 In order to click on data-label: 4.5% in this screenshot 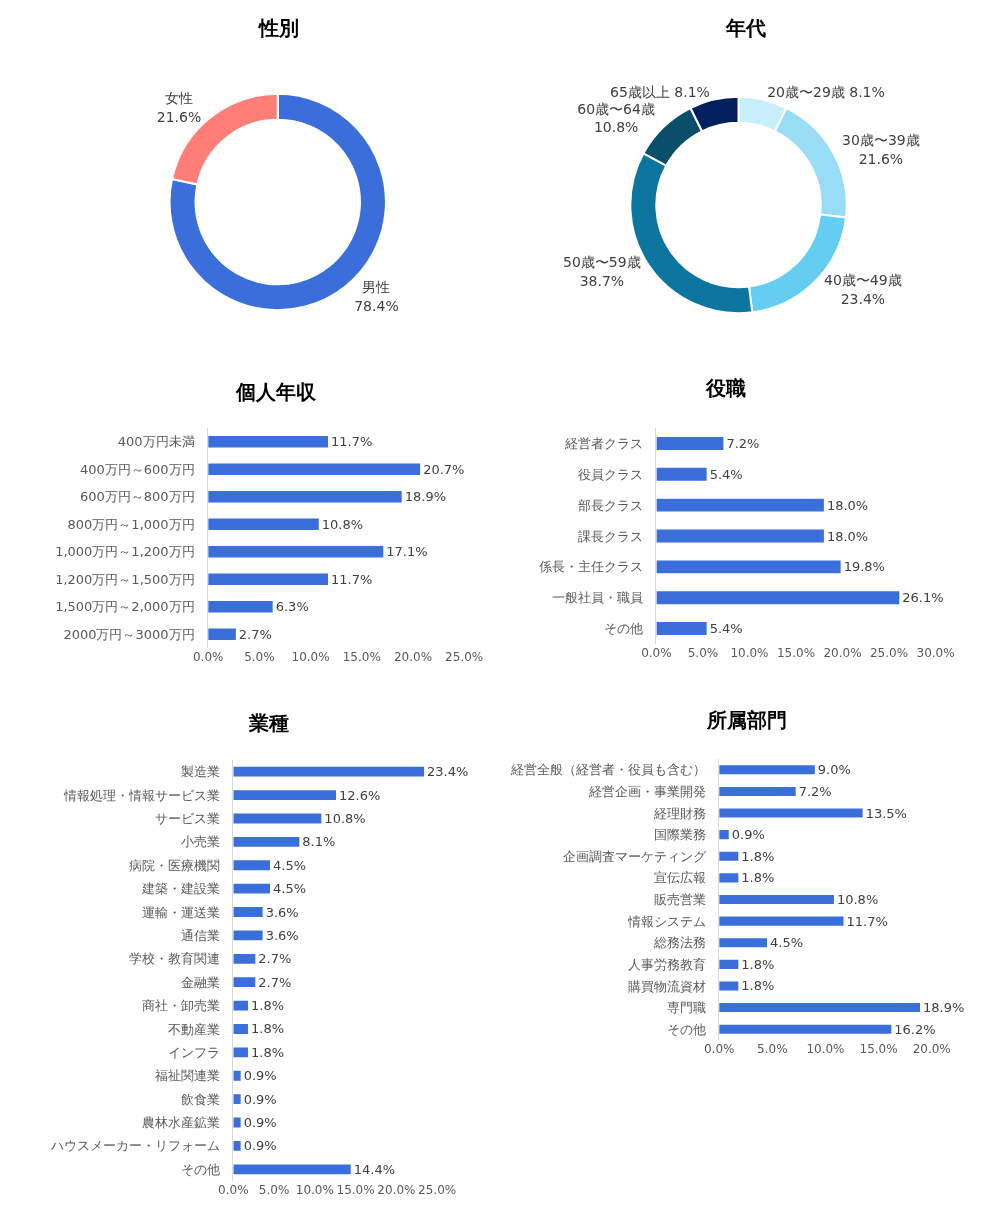, I will do `click(290, 865)`.